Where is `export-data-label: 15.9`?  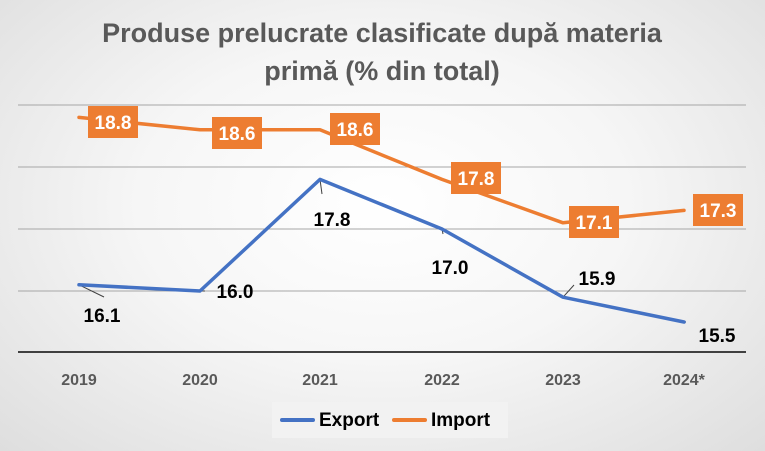 export-data-label: 15.9 is located at coordinates (597, 279).